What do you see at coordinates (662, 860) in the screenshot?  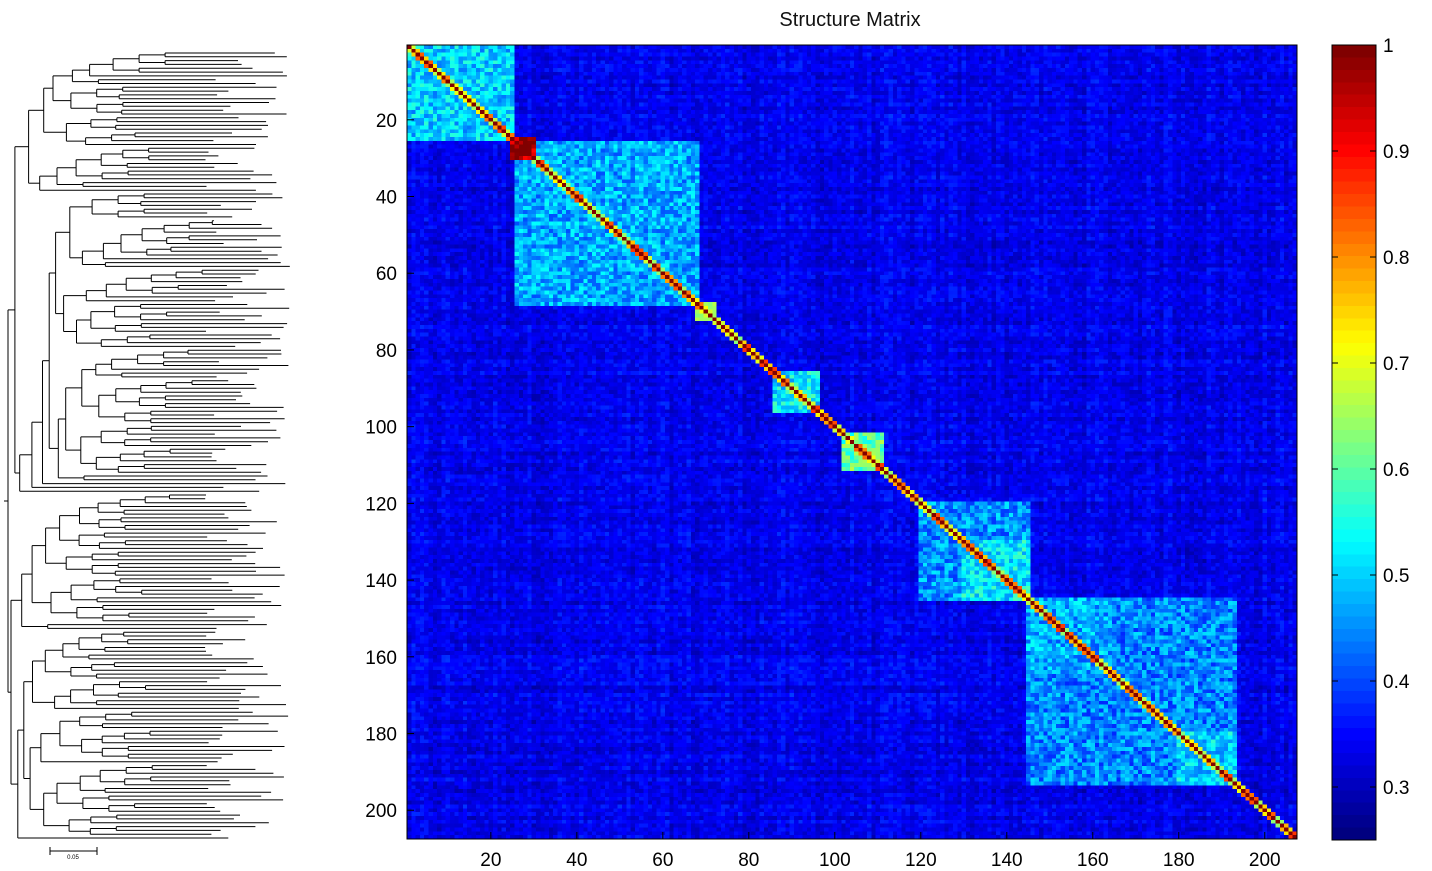 I see `x-tick-label: 60` at bounding box center [662, 860].